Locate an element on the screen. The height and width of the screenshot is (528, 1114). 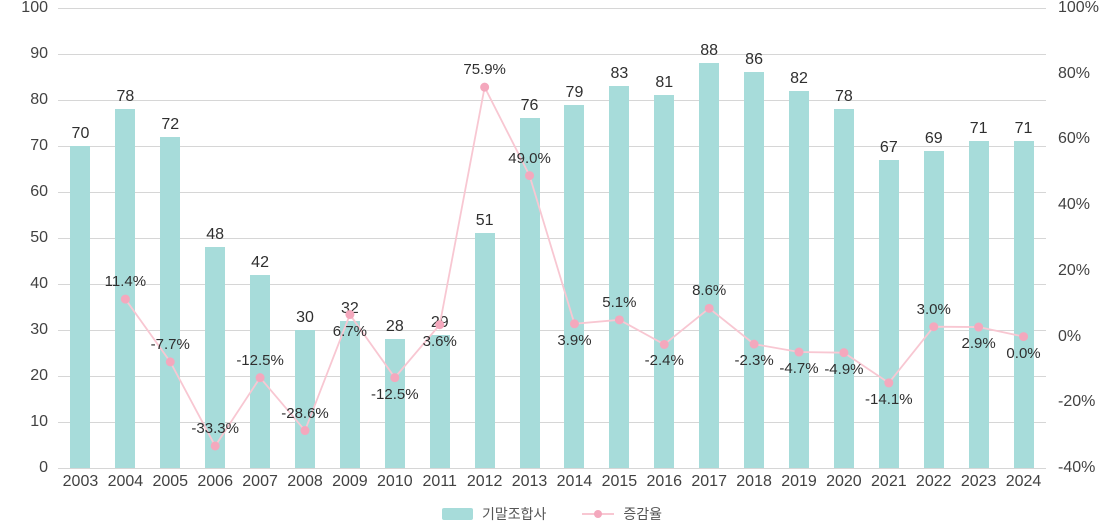
line-series-dot-icon is located at coordinates (598, 514).